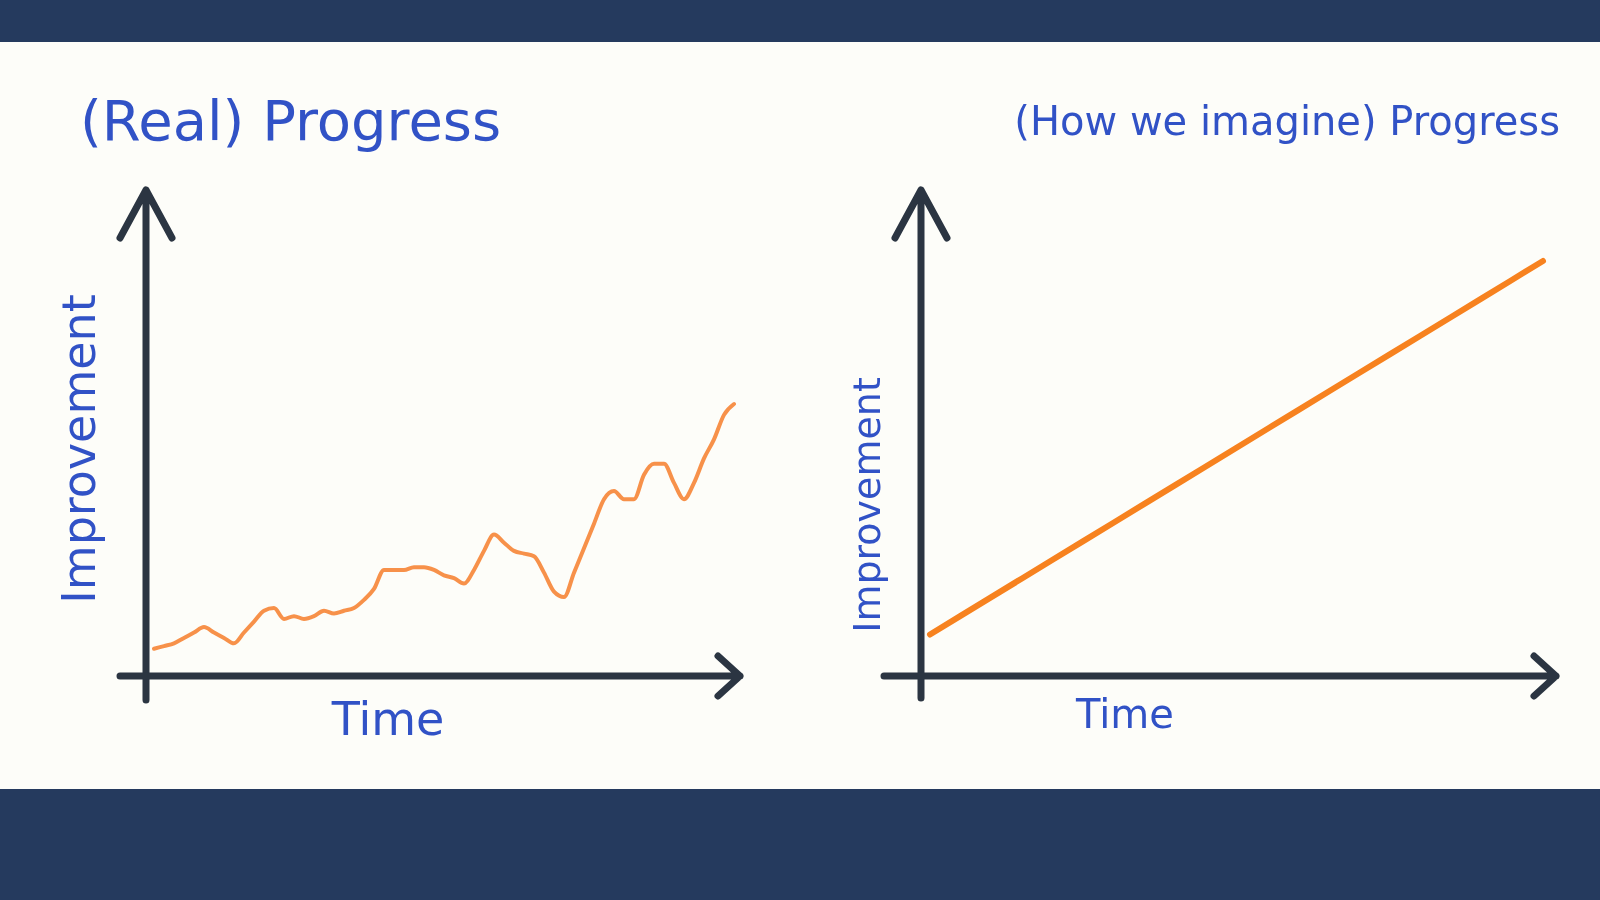 The width and height of the screenshot is (1600, 900). I want to click on chart-title: (How we imagine) Progress, so click(1287, 121).